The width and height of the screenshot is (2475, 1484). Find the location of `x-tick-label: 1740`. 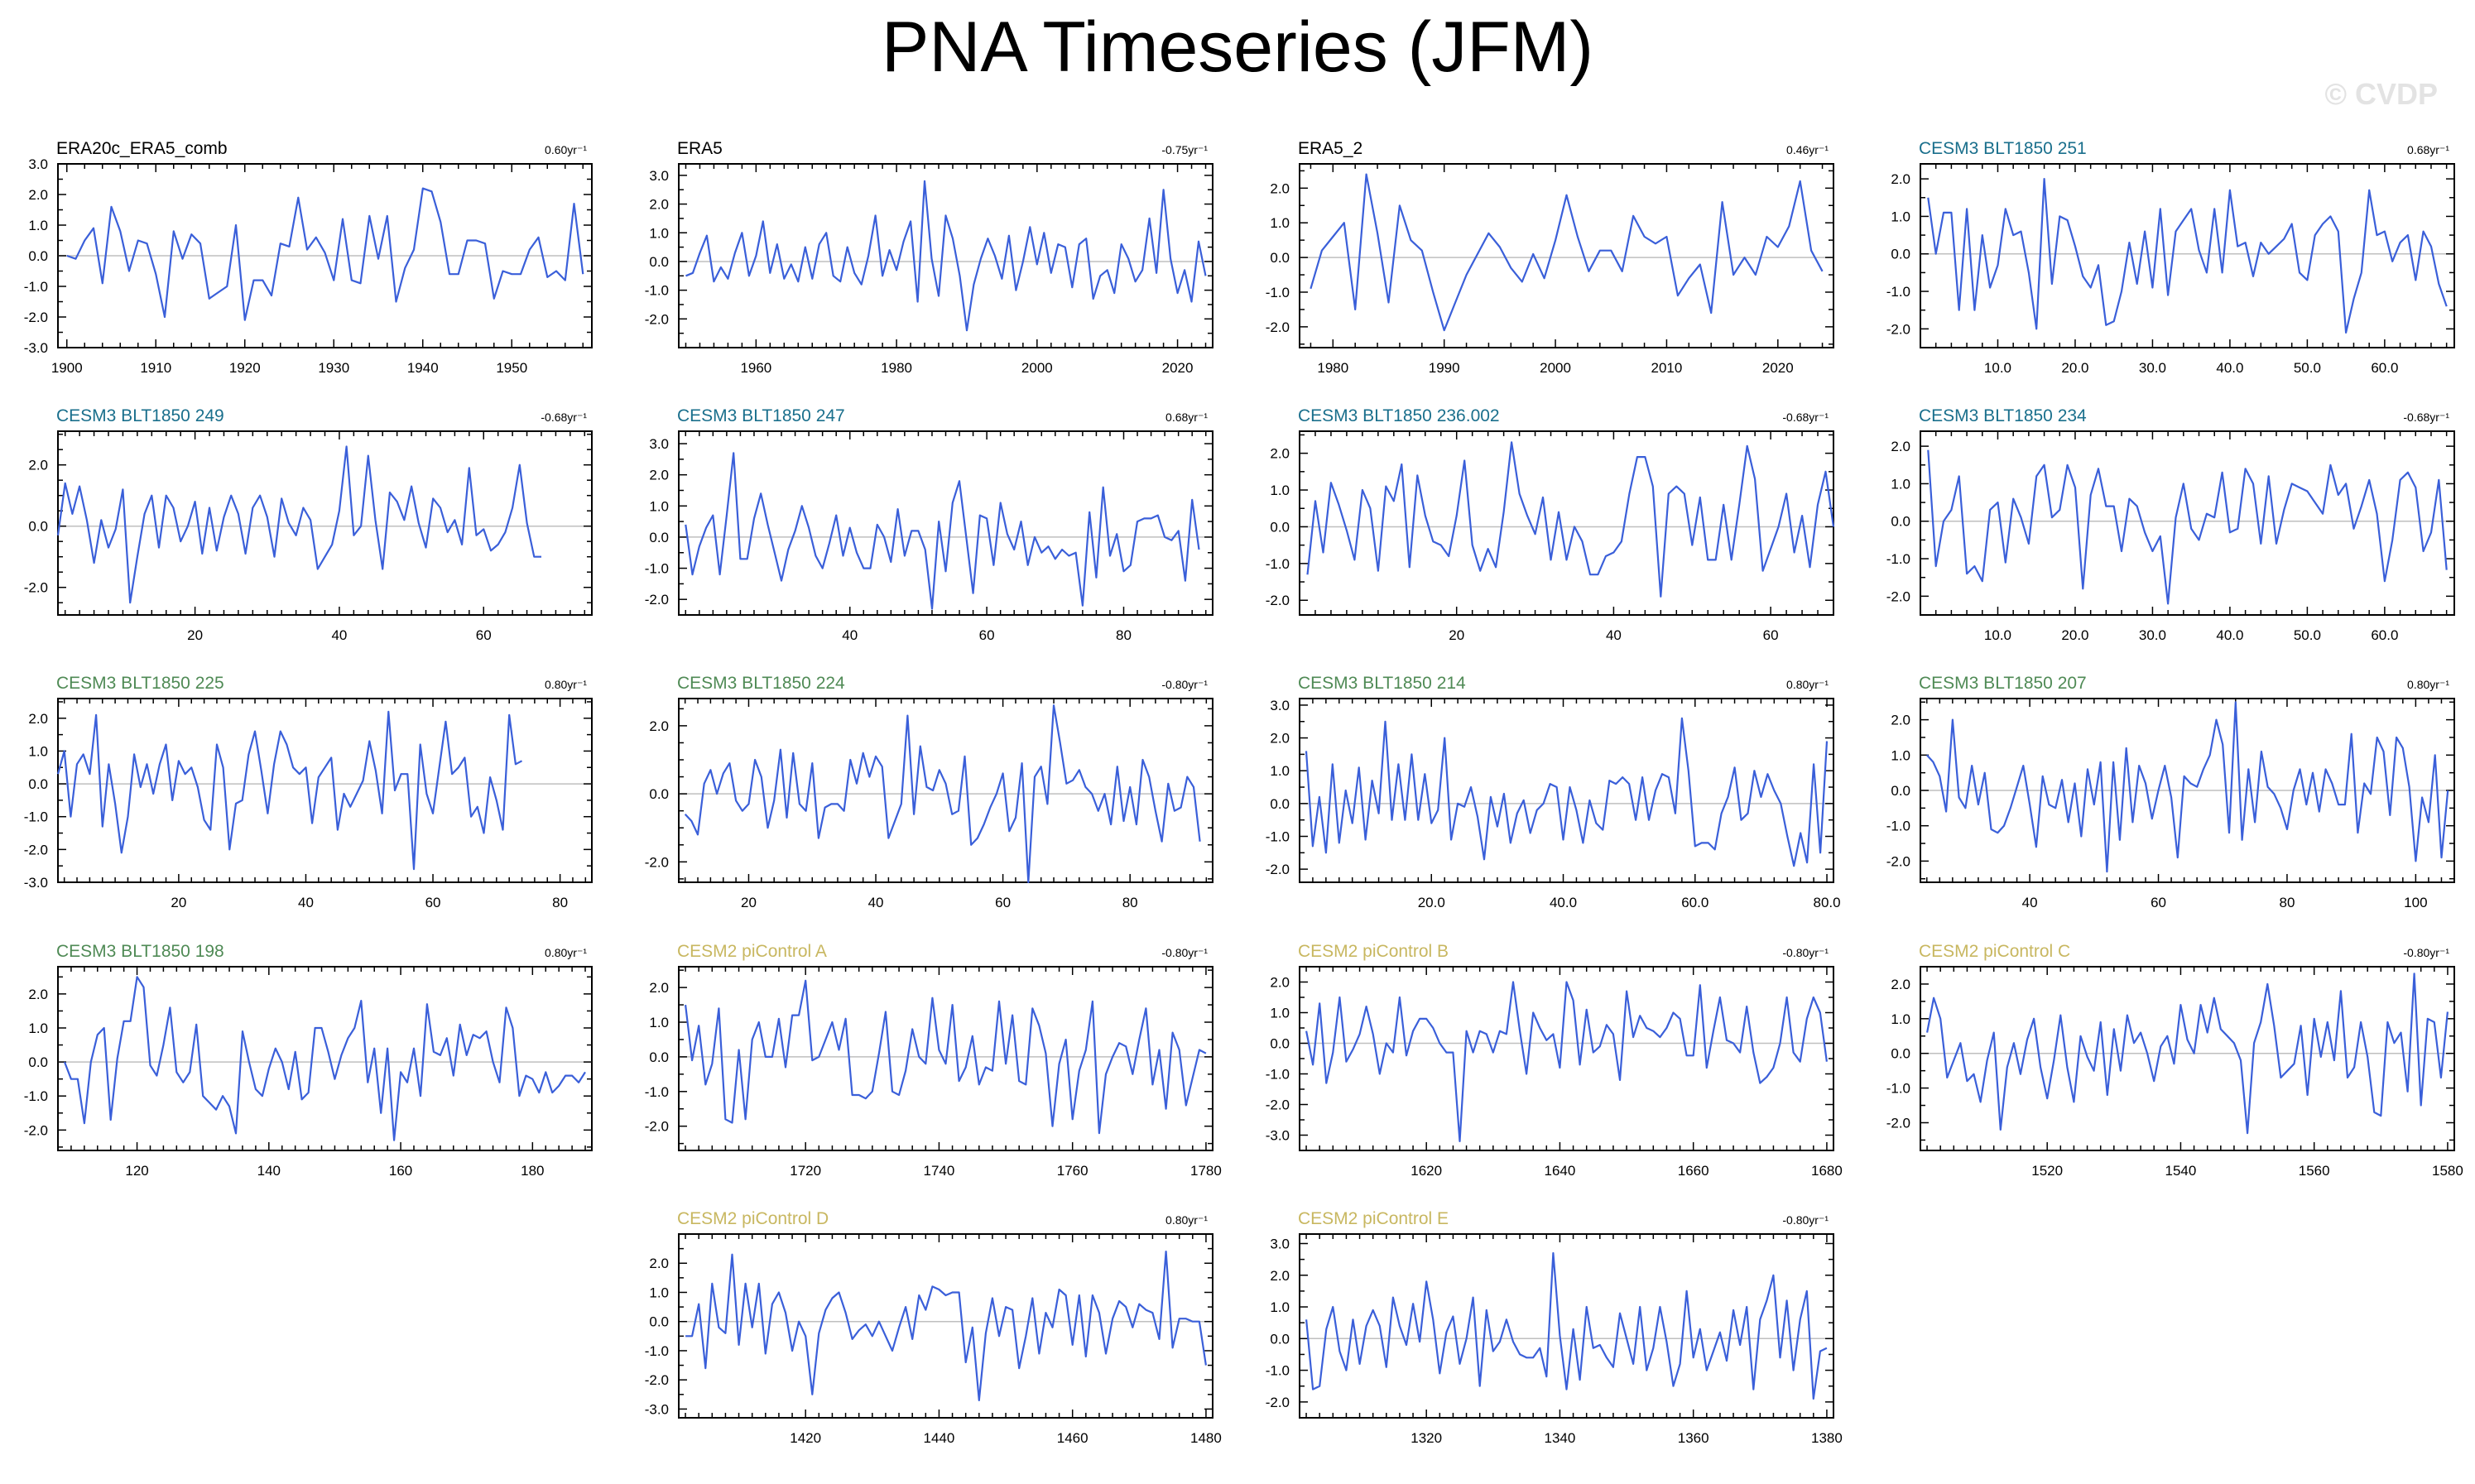

x-tick-label: 1740 is located at coordinates (939, 1171).